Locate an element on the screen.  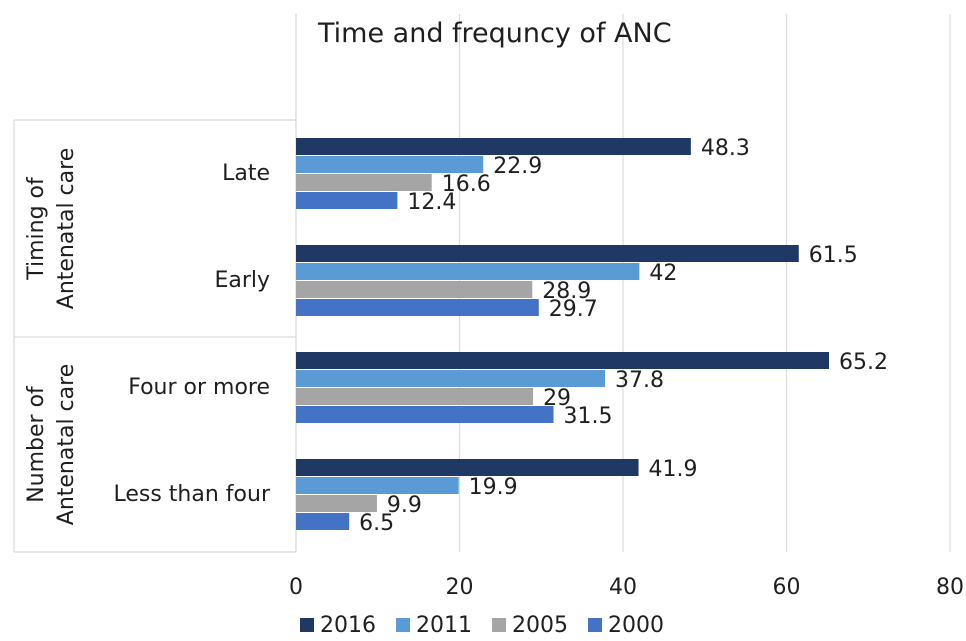
legend-label: 2000 is located at coordinates (636, 625).